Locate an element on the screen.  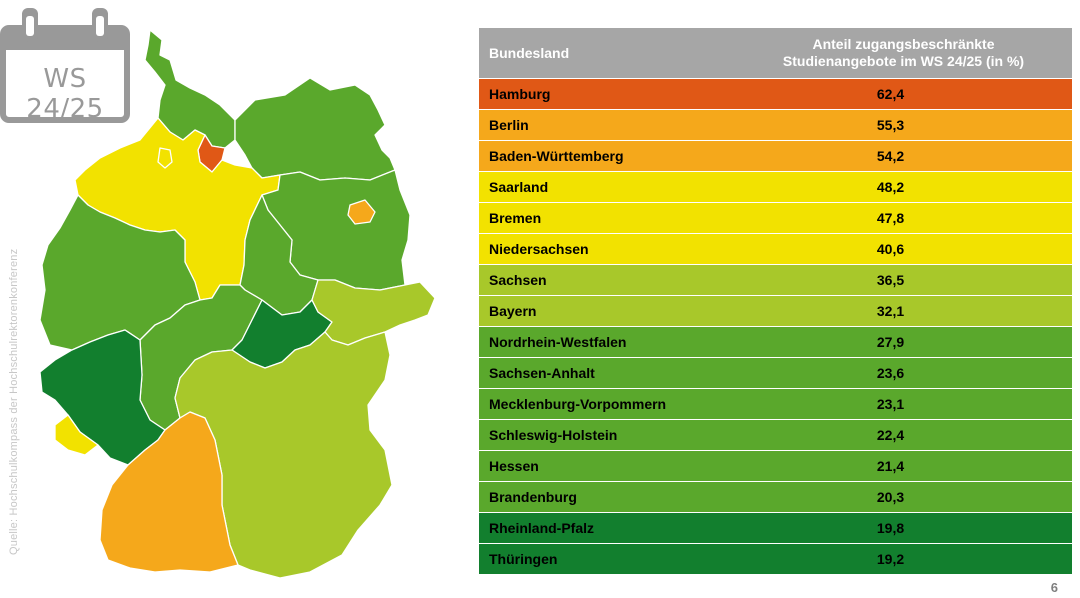
table-row: Bayern 32,1 is located at coordinates (775, 311).